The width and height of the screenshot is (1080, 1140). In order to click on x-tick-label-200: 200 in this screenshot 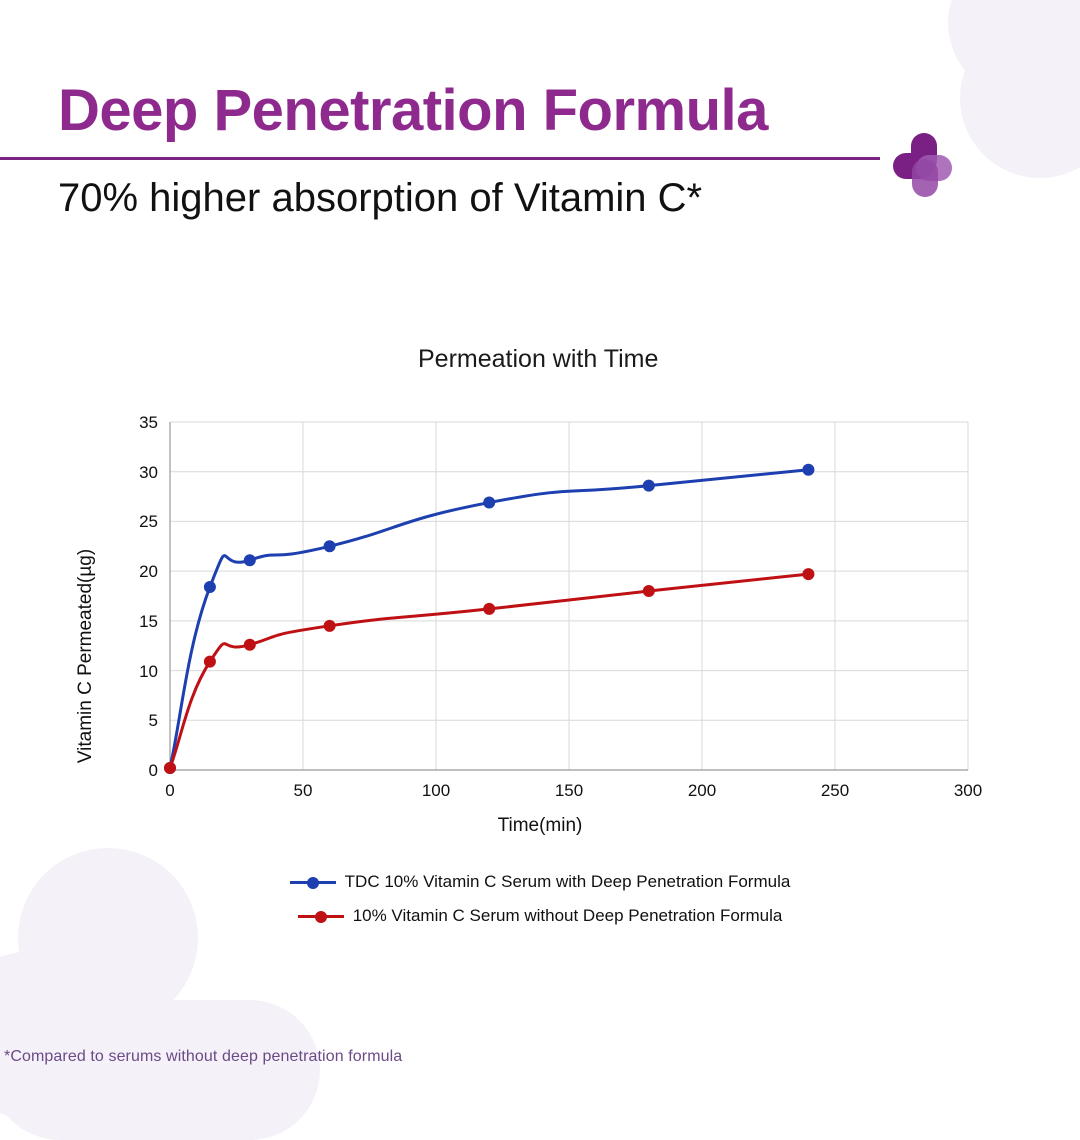, I will do `click(702, 790)`.